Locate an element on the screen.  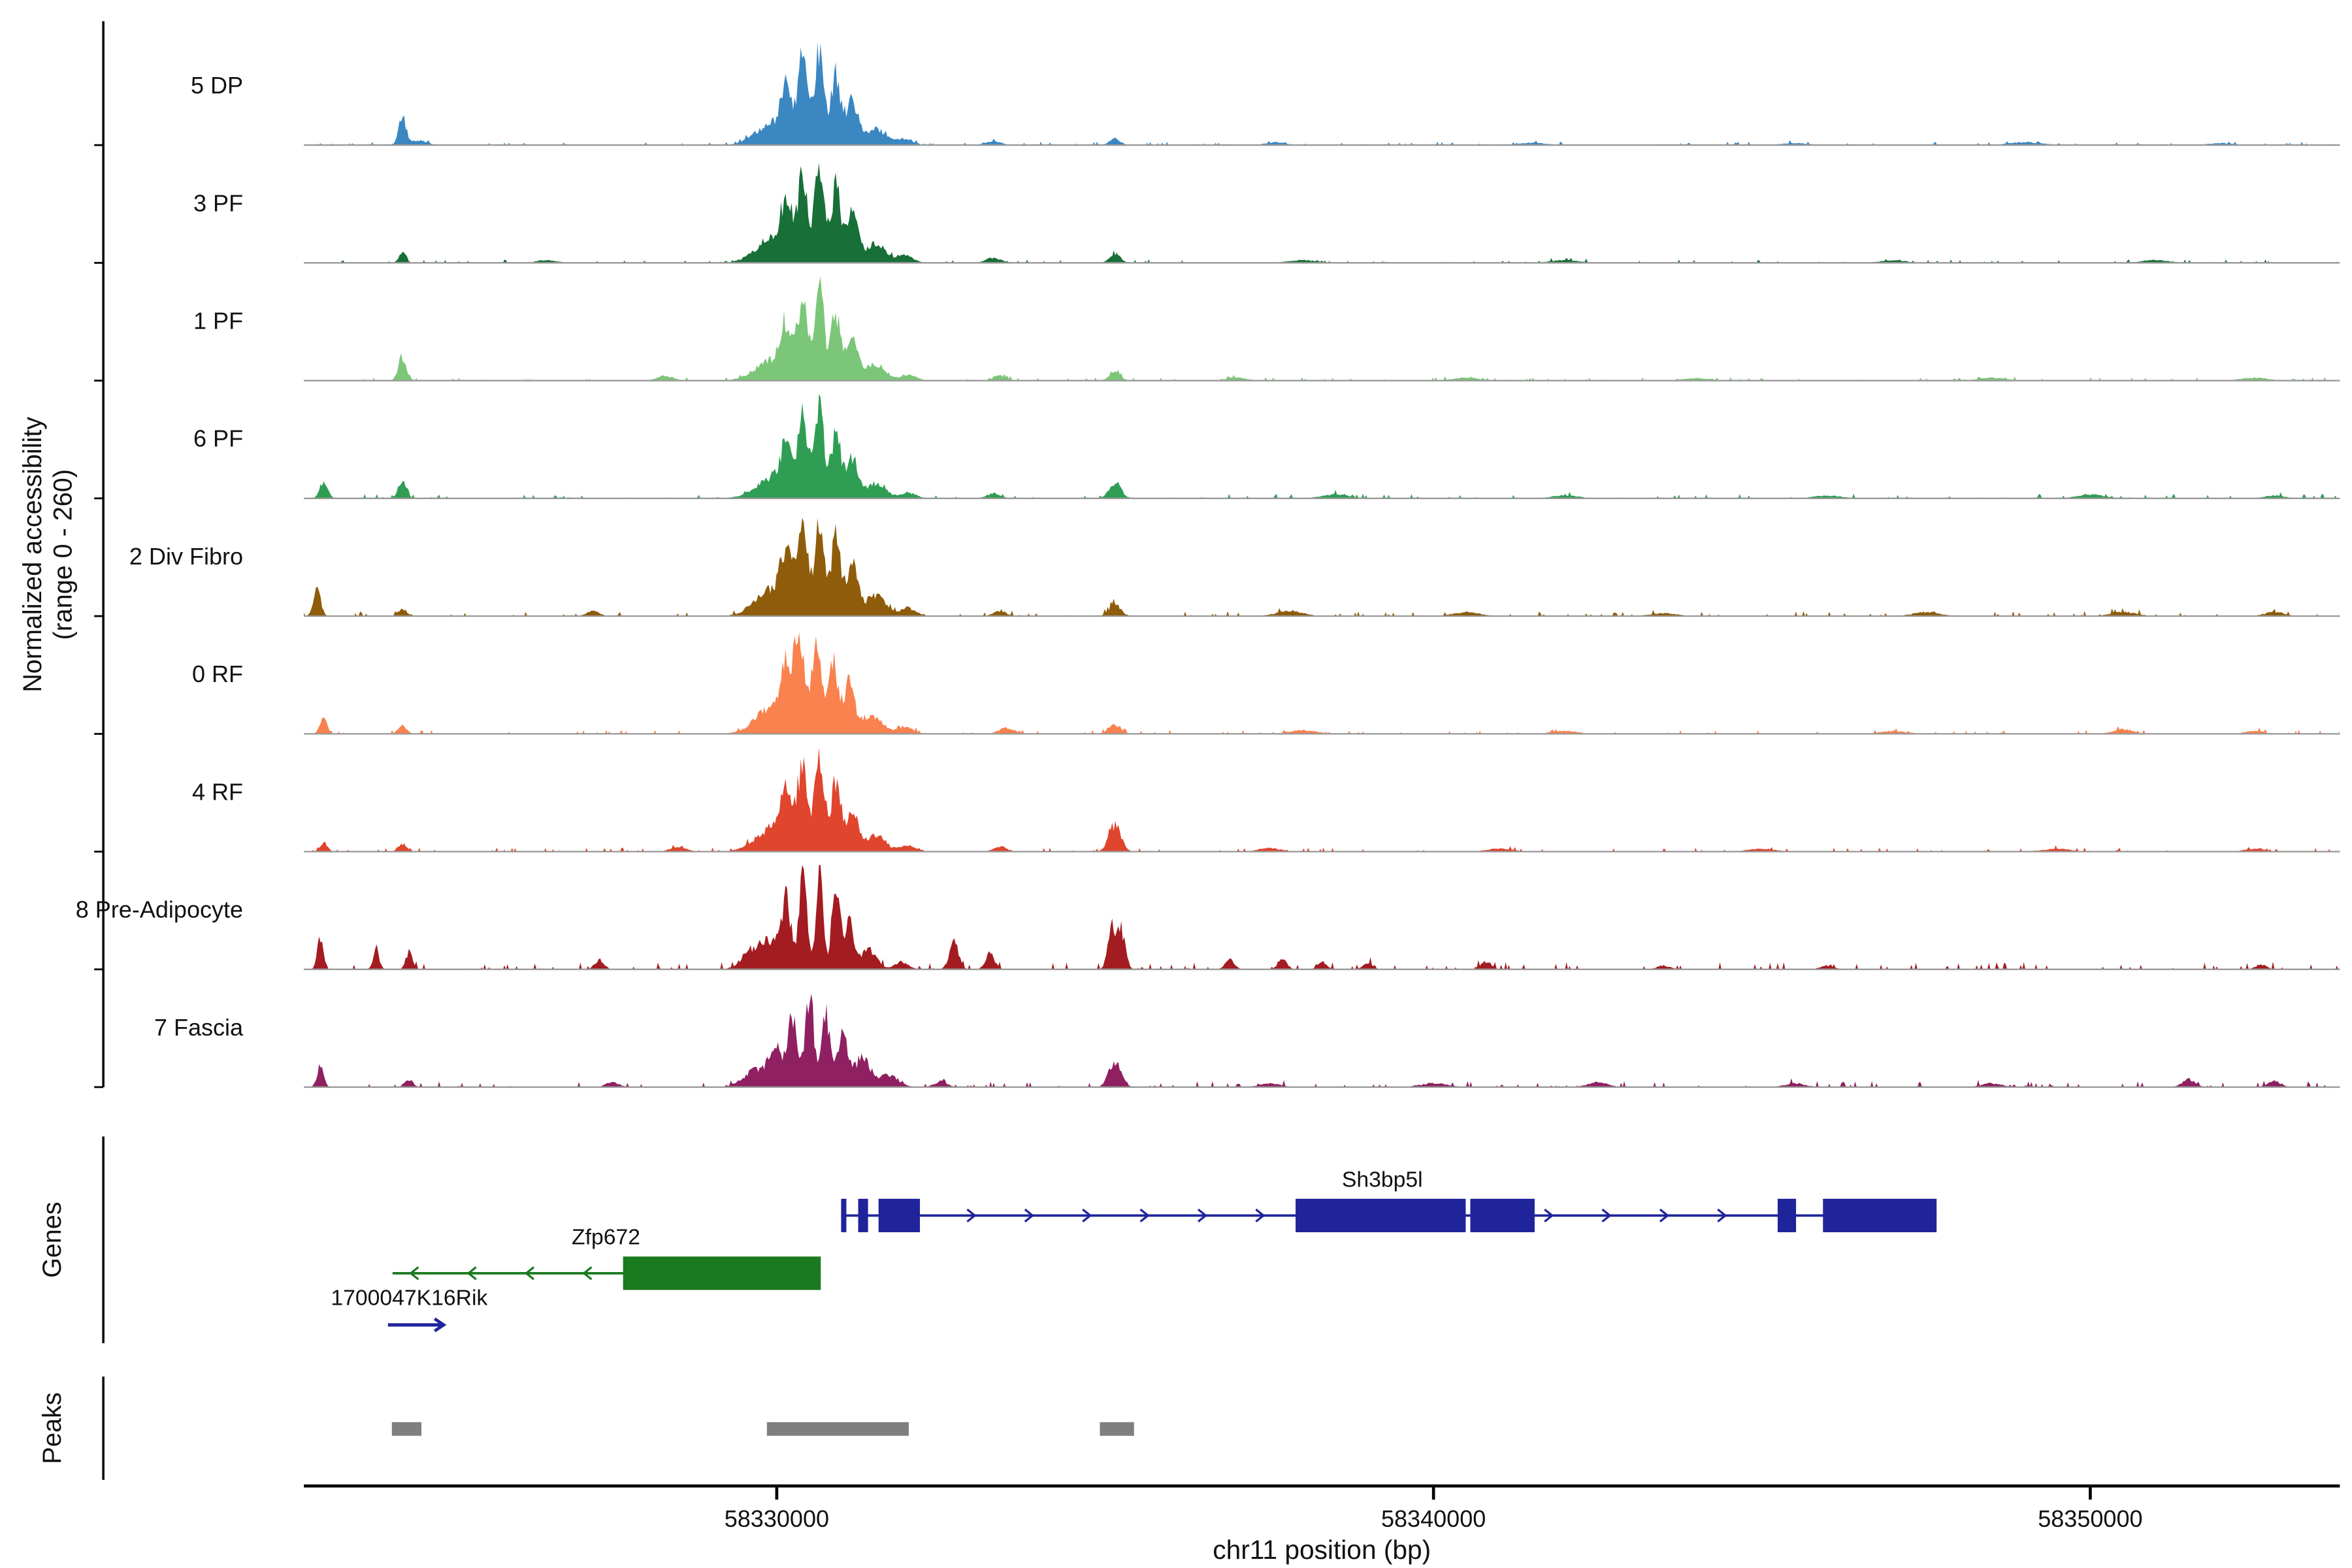
track-label-1-pf: 1 PF is located at coordinates (218, 320).